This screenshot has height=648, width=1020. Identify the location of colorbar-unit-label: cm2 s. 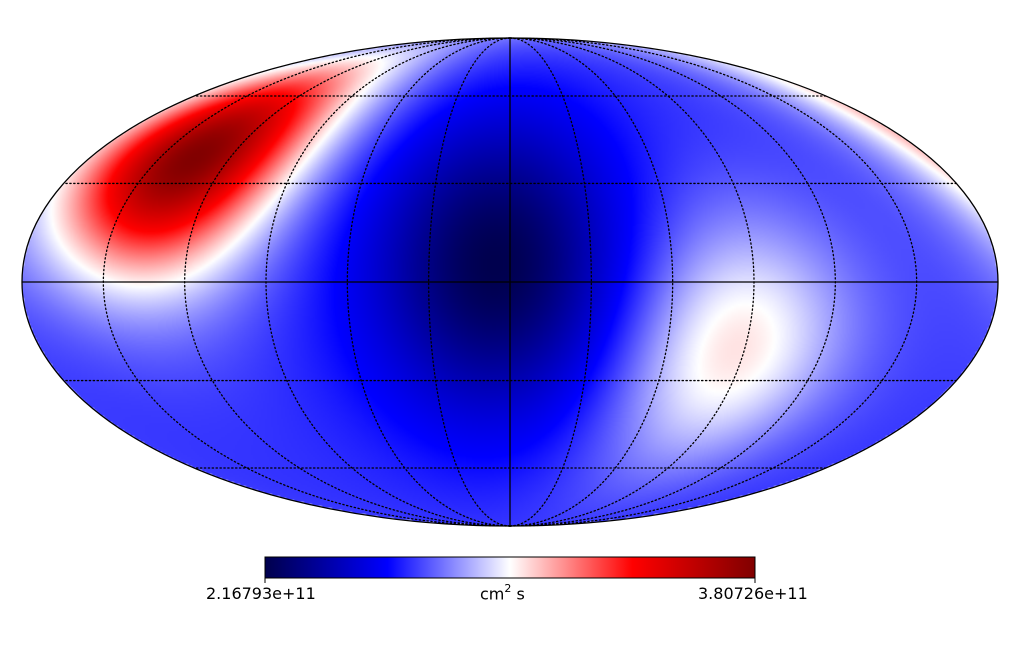
(502, 593).